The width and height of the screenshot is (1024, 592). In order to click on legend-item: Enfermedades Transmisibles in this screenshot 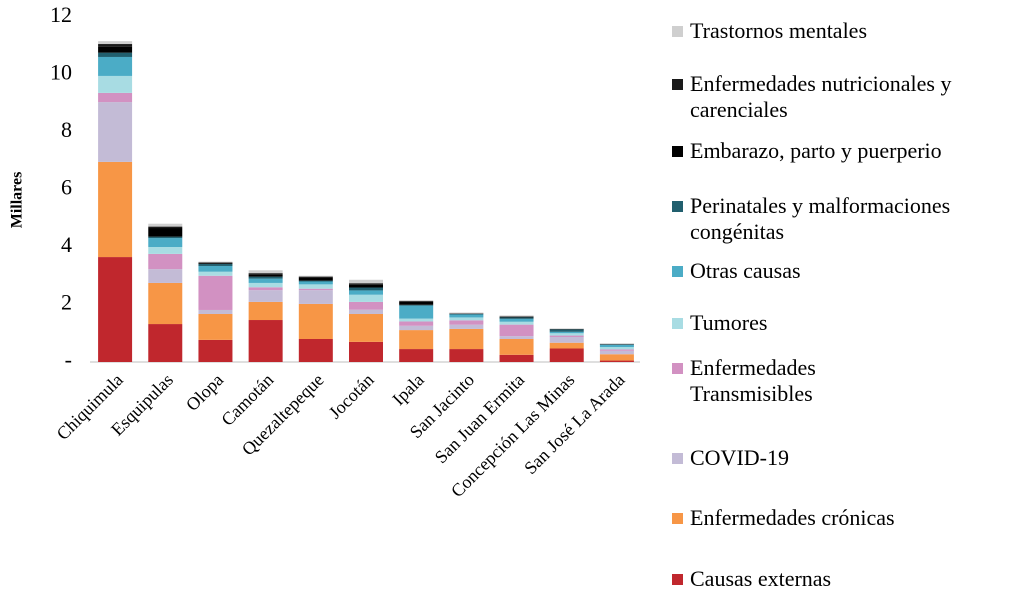, I will do `click(848, 381)`.